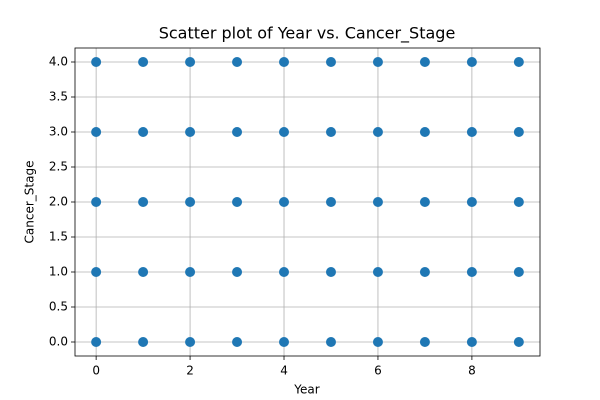  Describe the element at coordinates (58, 132) in the screenshot. I see `y-tick-label: 3.0` at that location.